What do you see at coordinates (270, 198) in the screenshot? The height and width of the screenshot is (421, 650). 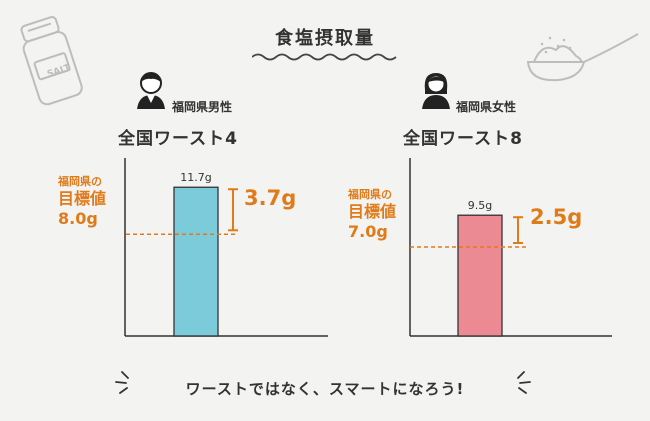 I see `male-difference-label: 3.7g` at bounding box center [270, 198].